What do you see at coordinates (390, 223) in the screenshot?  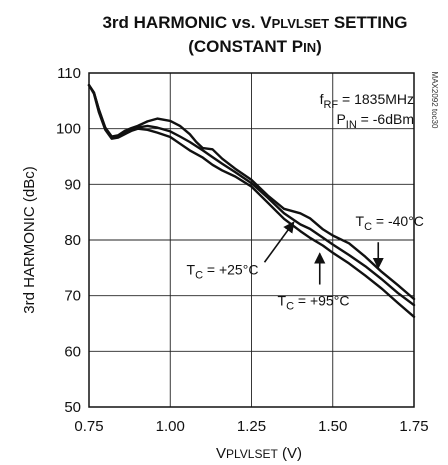 I see `series-label-tc-minus-40: TC = -40°C` at bounding box center [390, 223].